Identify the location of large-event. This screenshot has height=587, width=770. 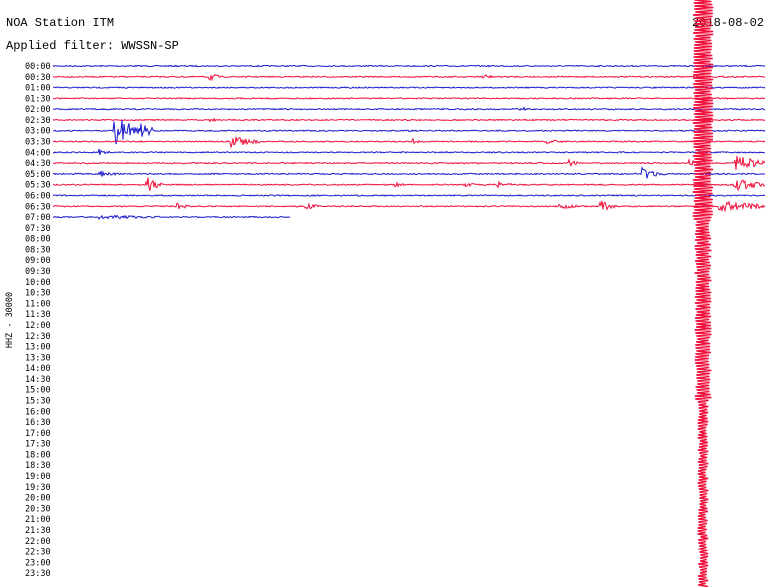
(703, 293).